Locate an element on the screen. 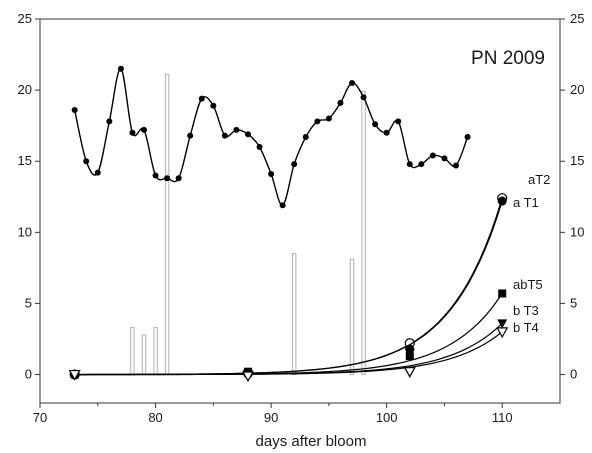 The image size is (592, 453). y-tick-label-right: 25 is located at coordinates (577, 18).